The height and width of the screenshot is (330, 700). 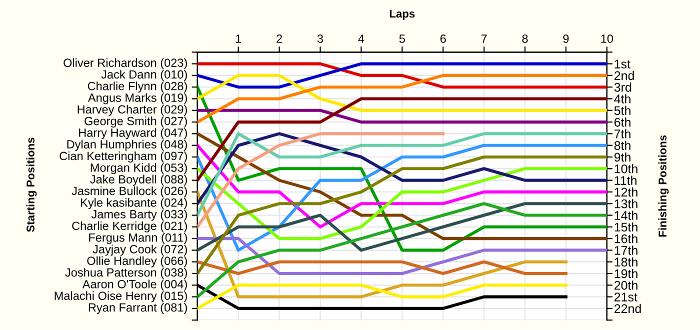 I want to click on y2-tick-label: 6th, so click(x=622, y=122).